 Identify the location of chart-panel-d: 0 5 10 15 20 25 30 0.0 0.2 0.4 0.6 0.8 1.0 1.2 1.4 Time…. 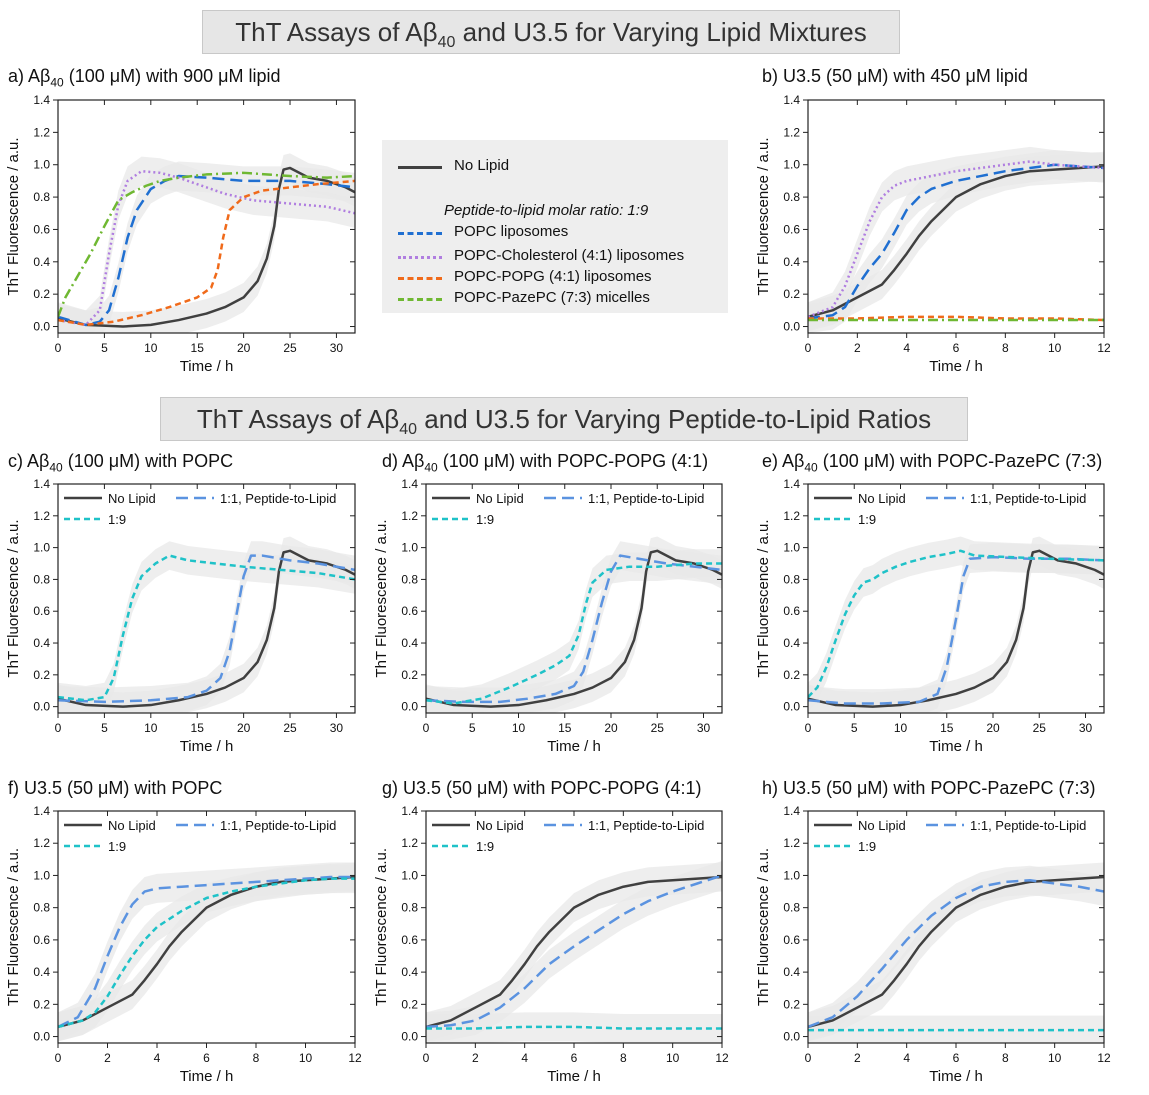
(548, 616).